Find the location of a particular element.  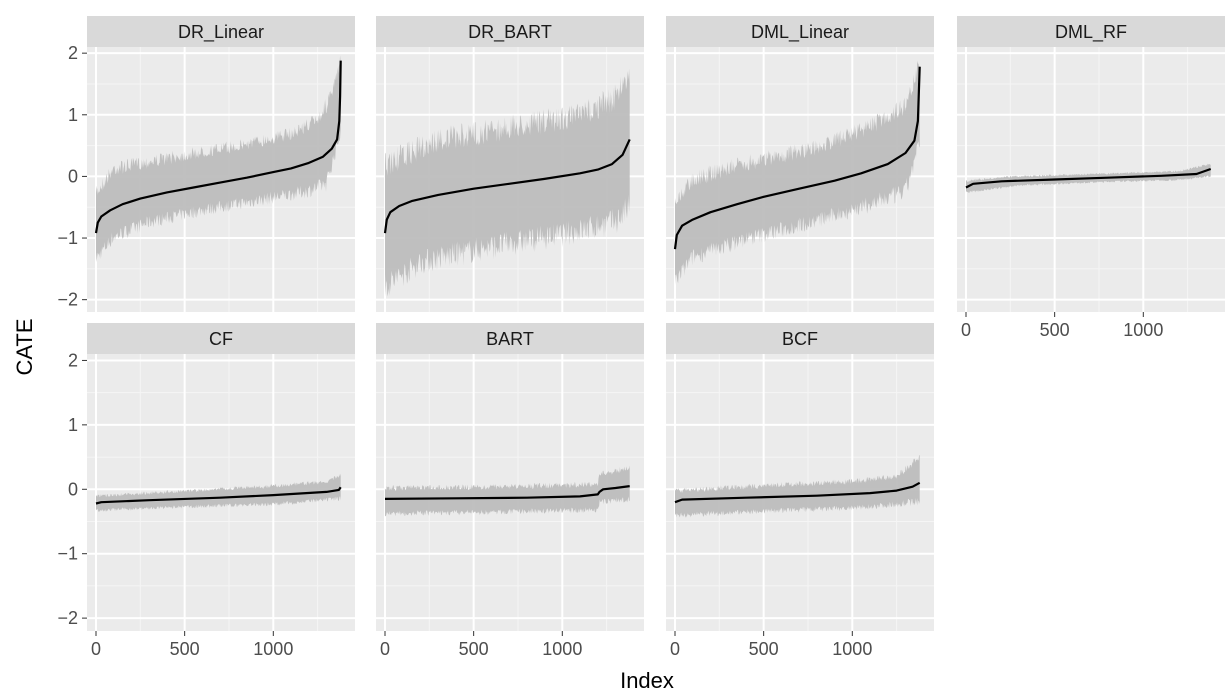

x-axis-title: Index is located at coordinates (647, 680).